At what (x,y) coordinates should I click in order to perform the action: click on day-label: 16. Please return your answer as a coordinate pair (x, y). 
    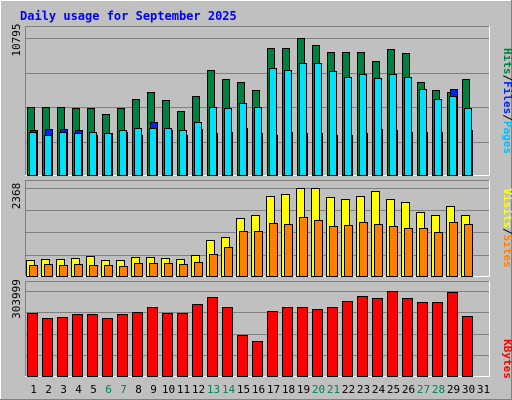
    Looking at the image, I should click on (258, 389).